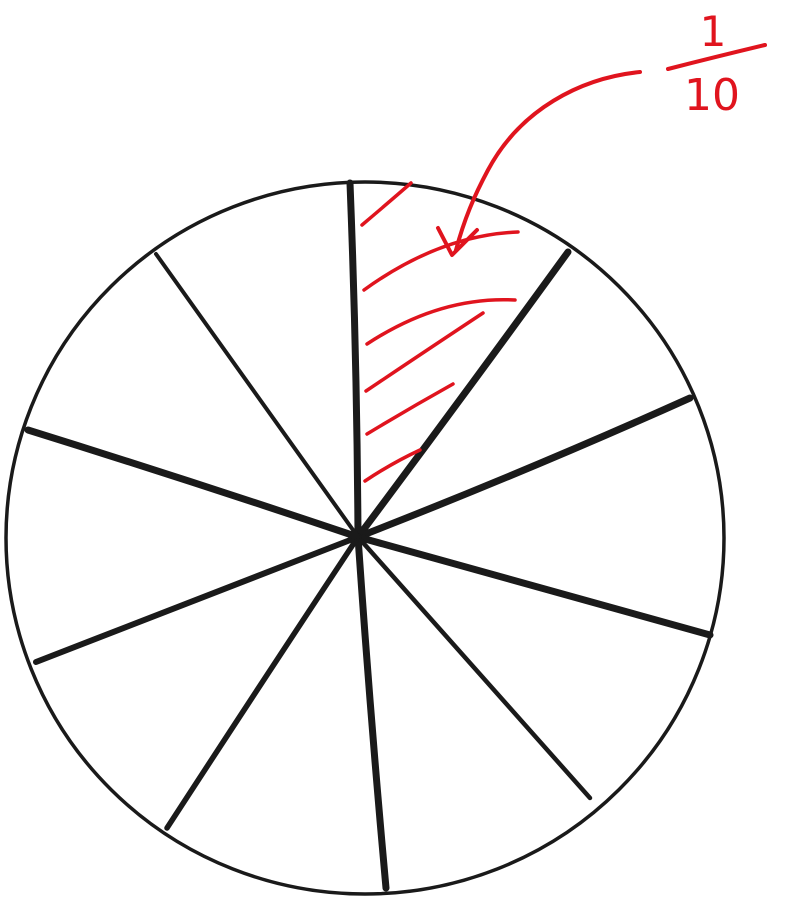 The image size is (801, 902). What do you see at coordinates (262, 682) in the screenshot?
I see `spoke-bottom-left` at bounding box center [262, 682].